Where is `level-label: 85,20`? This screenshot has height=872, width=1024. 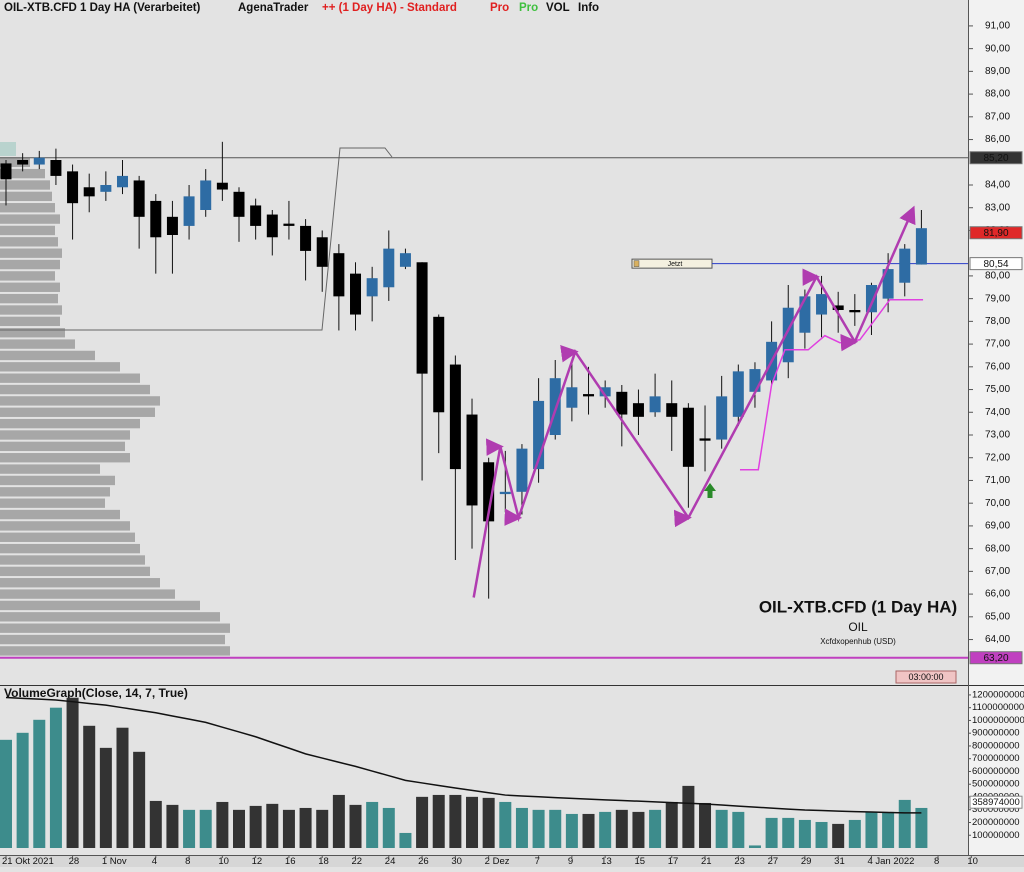 level-label: 85,20 is located at coordinates (995, 158).